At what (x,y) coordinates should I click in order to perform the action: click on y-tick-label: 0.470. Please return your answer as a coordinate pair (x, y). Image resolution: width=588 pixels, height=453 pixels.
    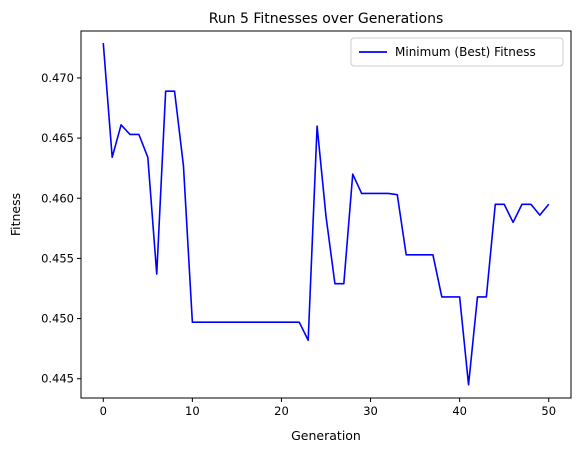
    Looking at the image, I should click on (57, 78).